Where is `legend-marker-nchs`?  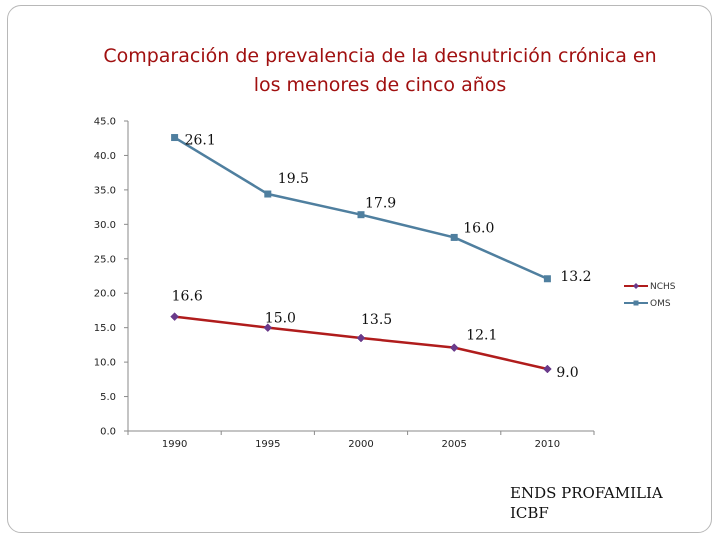 legend-marker-nchs is located at coordinates (636, 286).